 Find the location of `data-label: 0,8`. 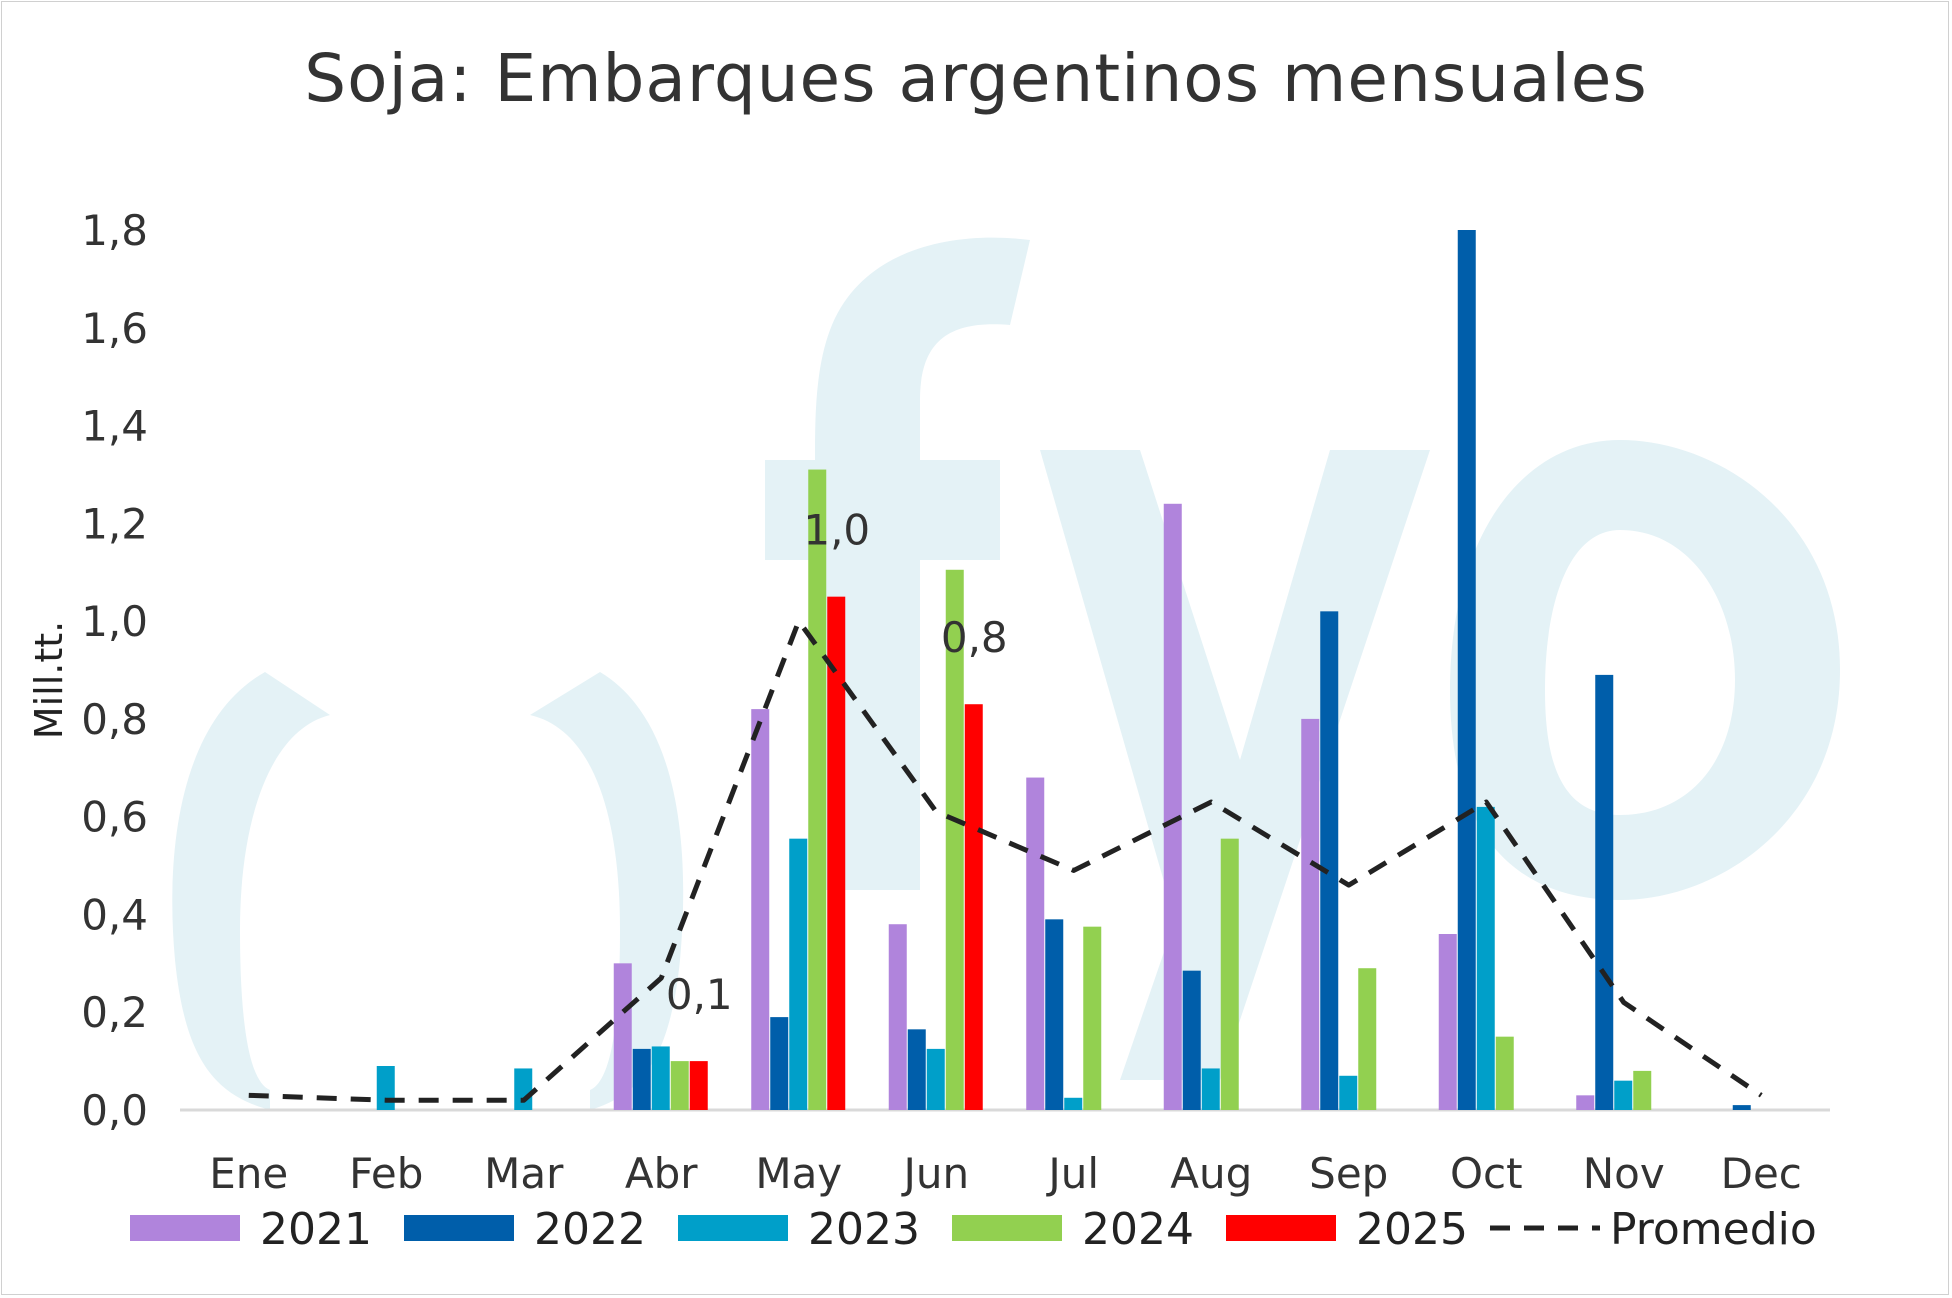

data-label: 0,8 is located at coordinates (974, 637).